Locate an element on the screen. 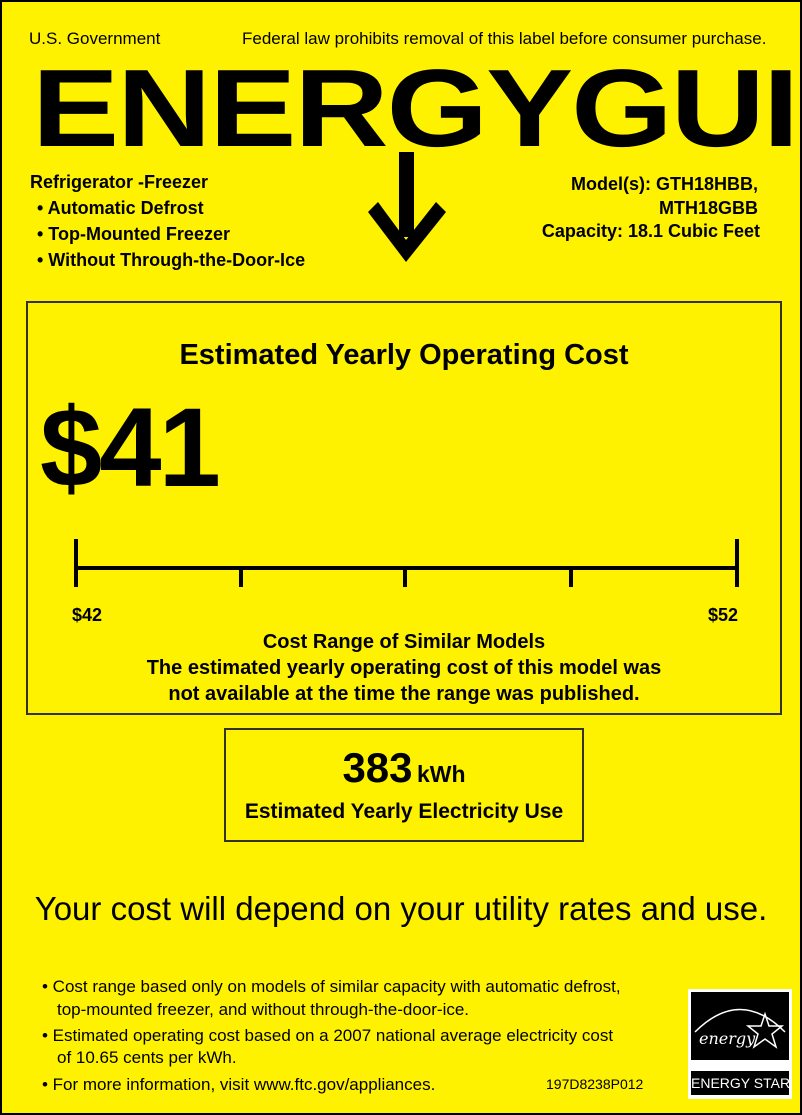 Image resolution: width=802 pixels, height=1115 pixels. feature: • Top-Mounted Freezer is located at coordinates (133, 234).